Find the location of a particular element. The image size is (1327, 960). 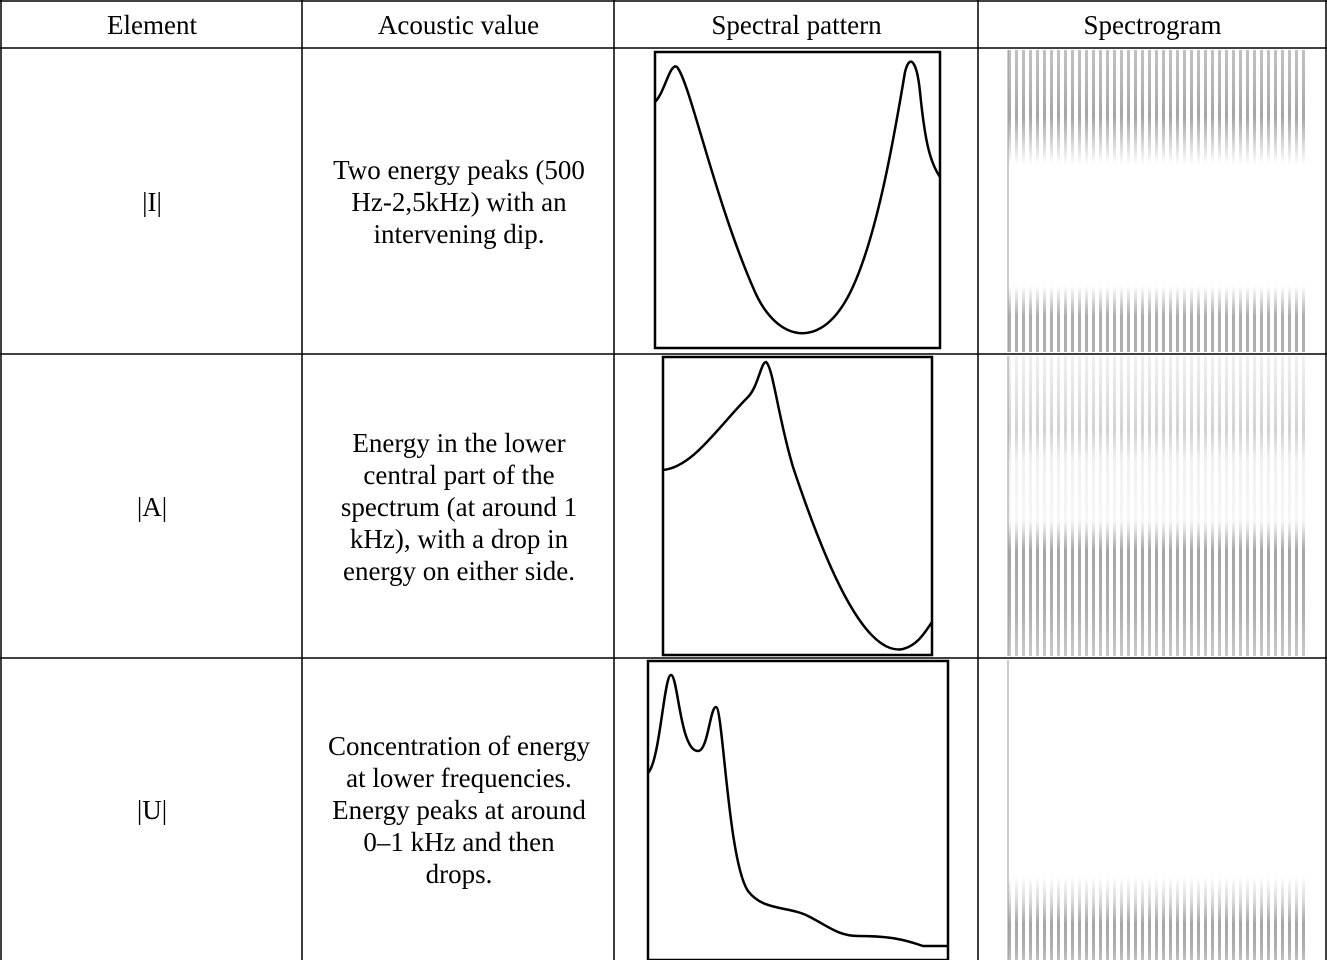

element-cell: |A| is located at coordinates (152, 506).